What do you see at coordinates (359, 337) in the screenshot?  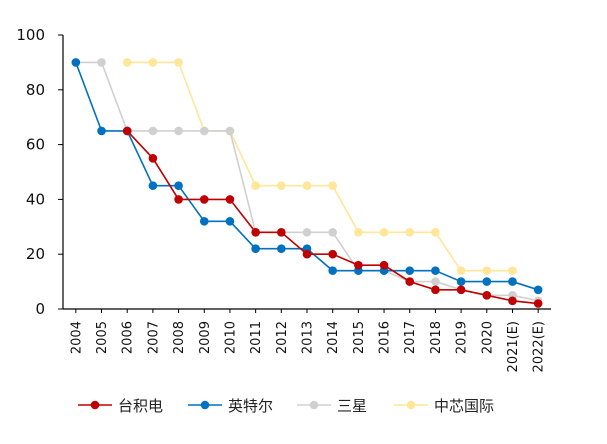 I see `x-tick-label: 2015` at bounding box center [359, 337].